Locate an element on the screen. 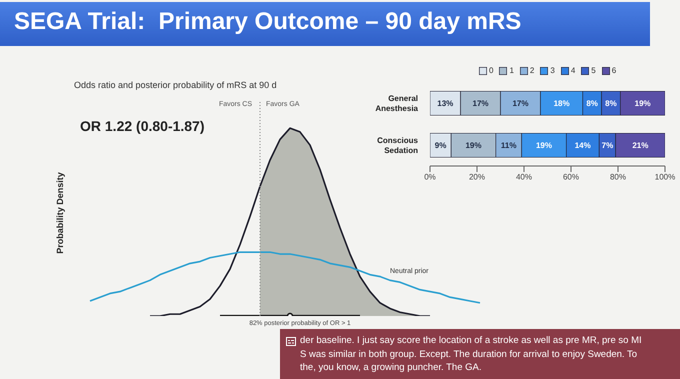 This screenshot has width=680, height=379. legend-label: 0 is located at coordinates (491, 70).